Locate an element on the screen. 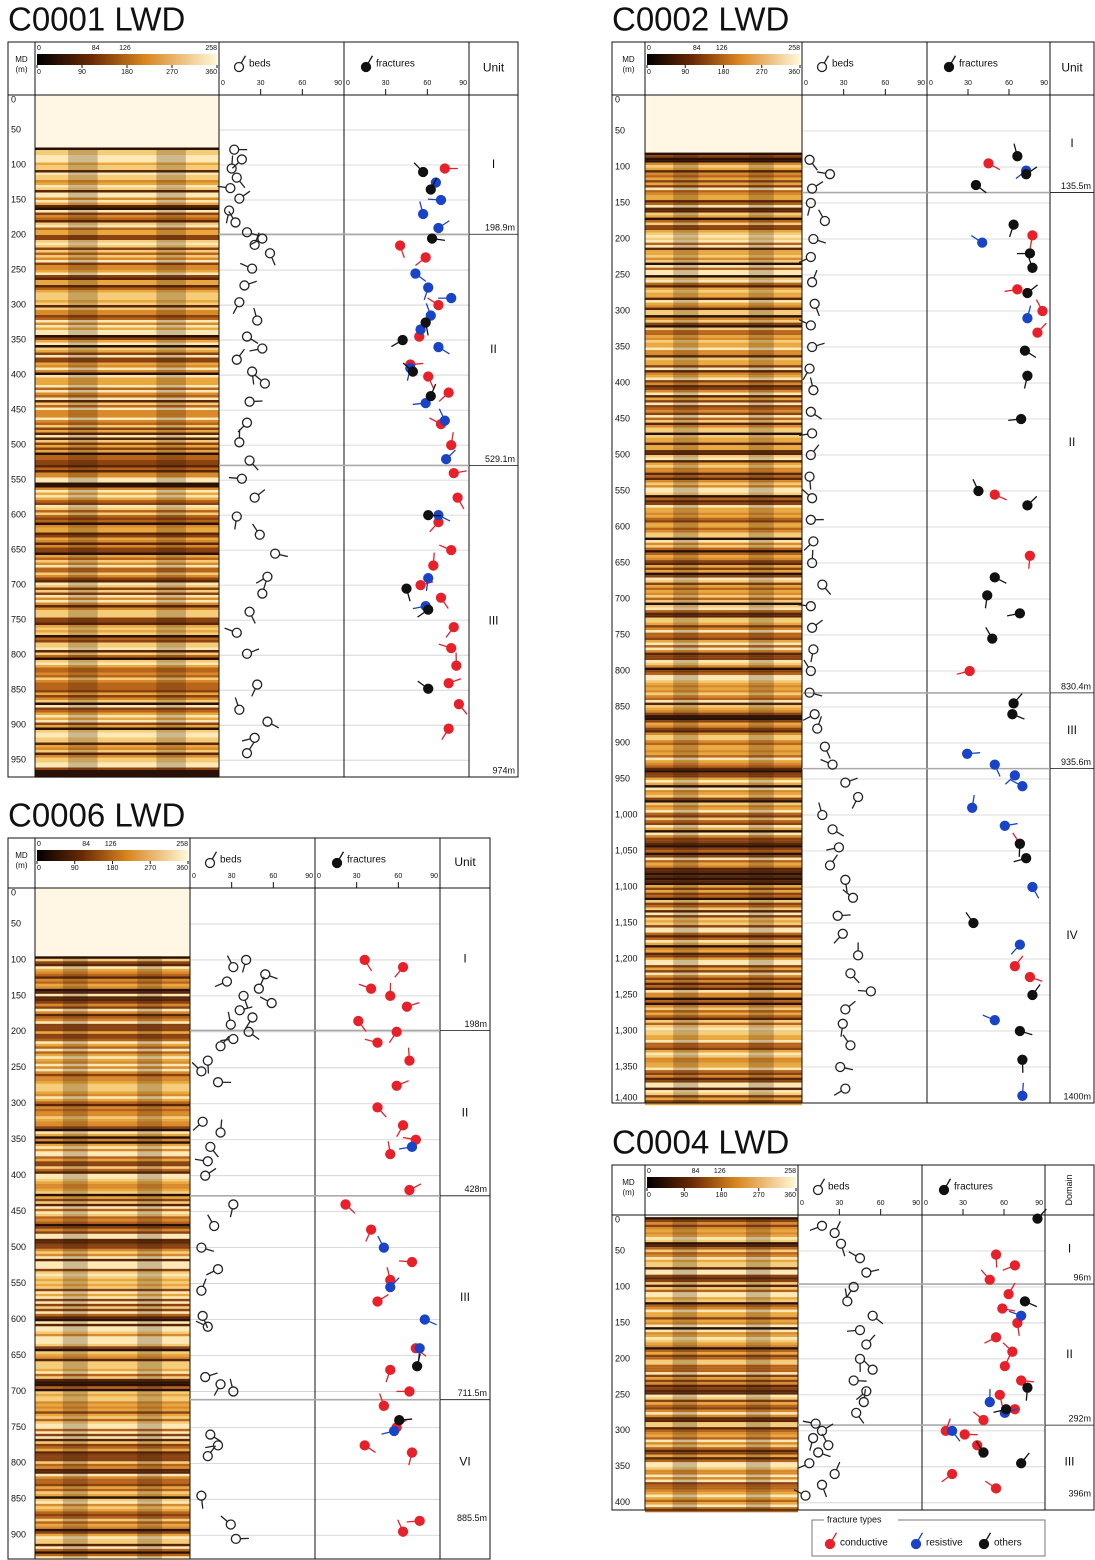  depth-tick-label: 500 is located at coordinates (18, 444).